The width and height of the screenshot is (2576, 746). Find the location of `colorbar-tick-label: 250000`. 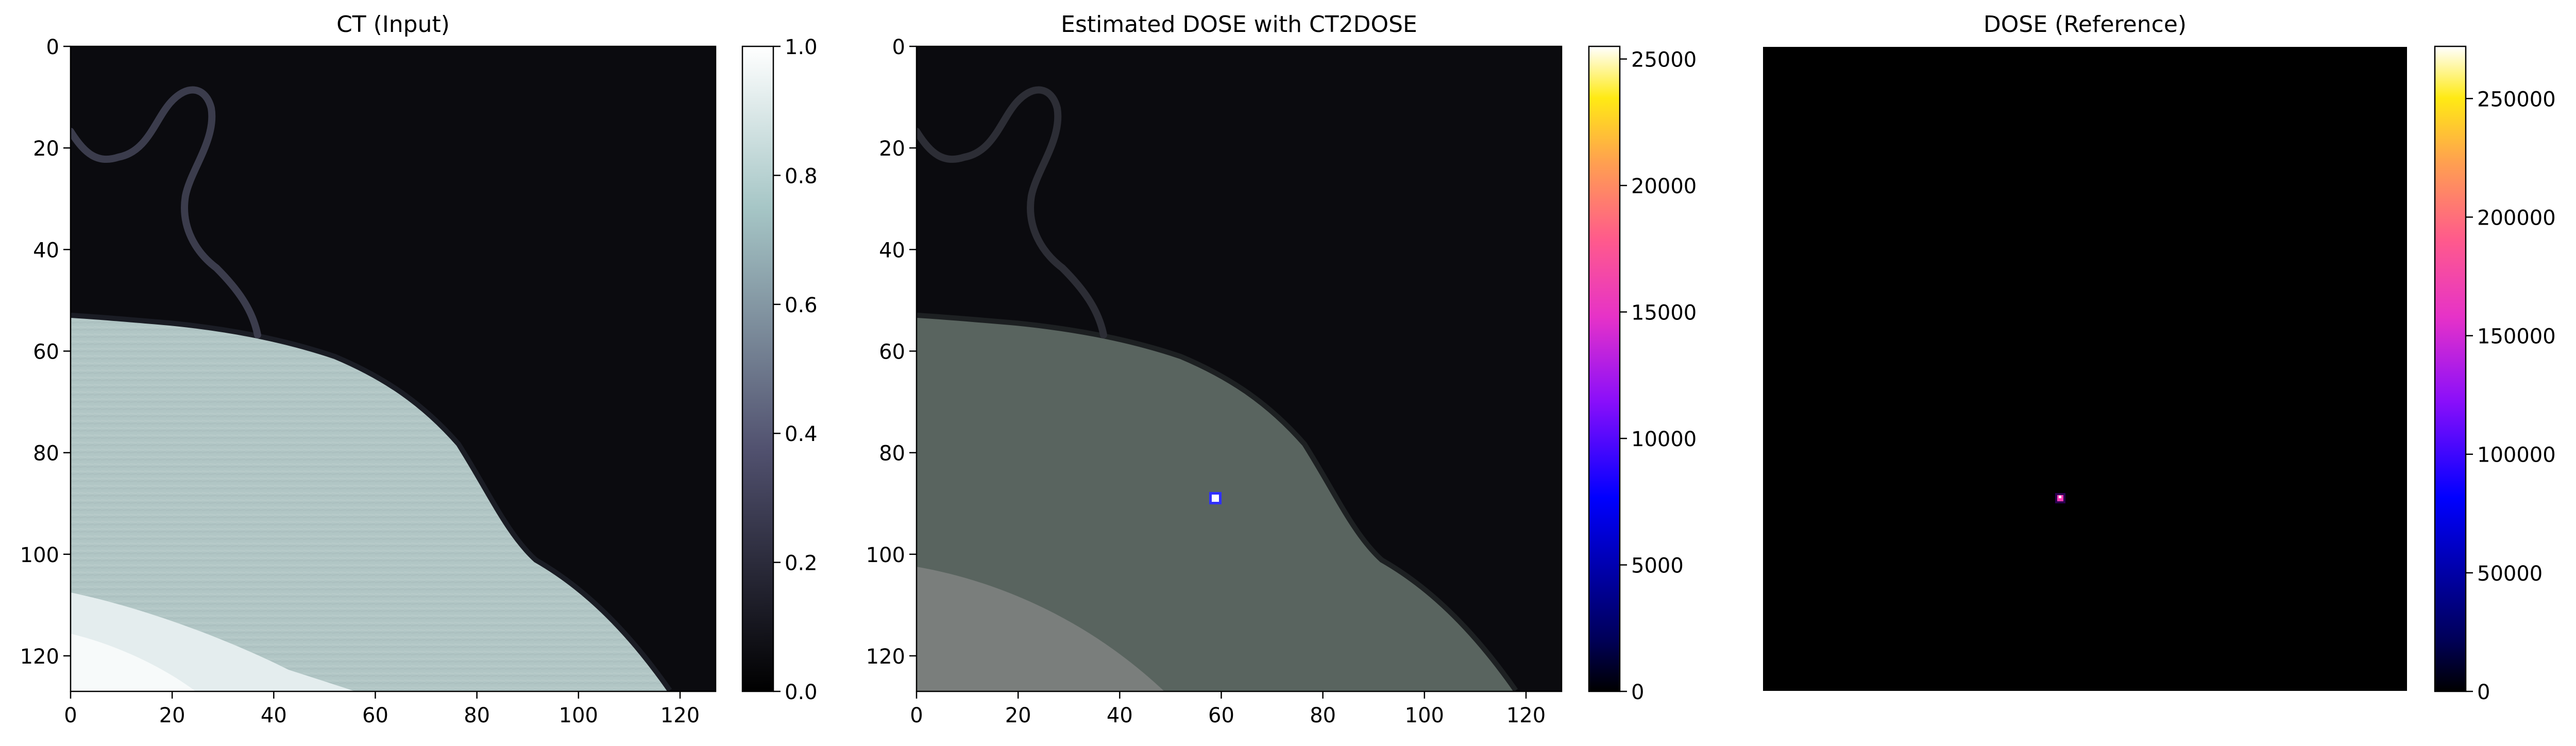

colorbar-tick-label: 250000 is located at coordinates (2517, 99).